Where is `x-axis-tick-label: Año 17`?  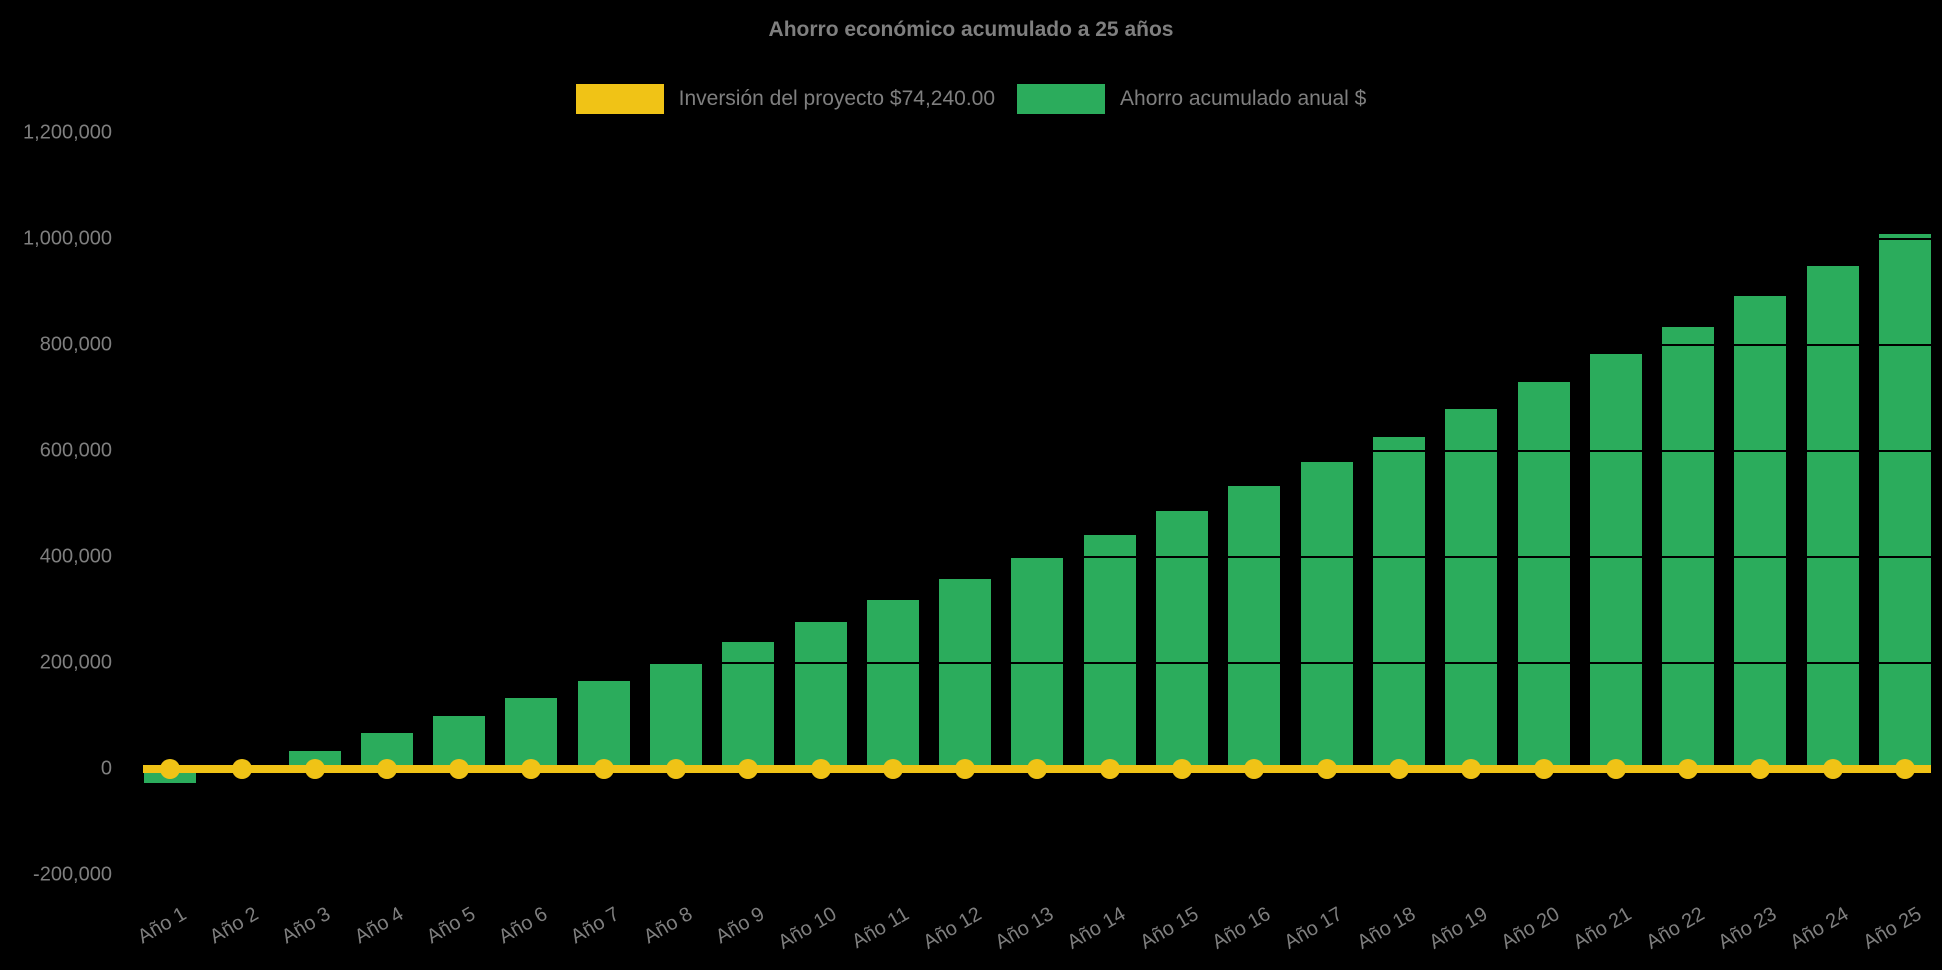 x-axis-tick-label: Año 17 is located at coordinates (1313, 928).